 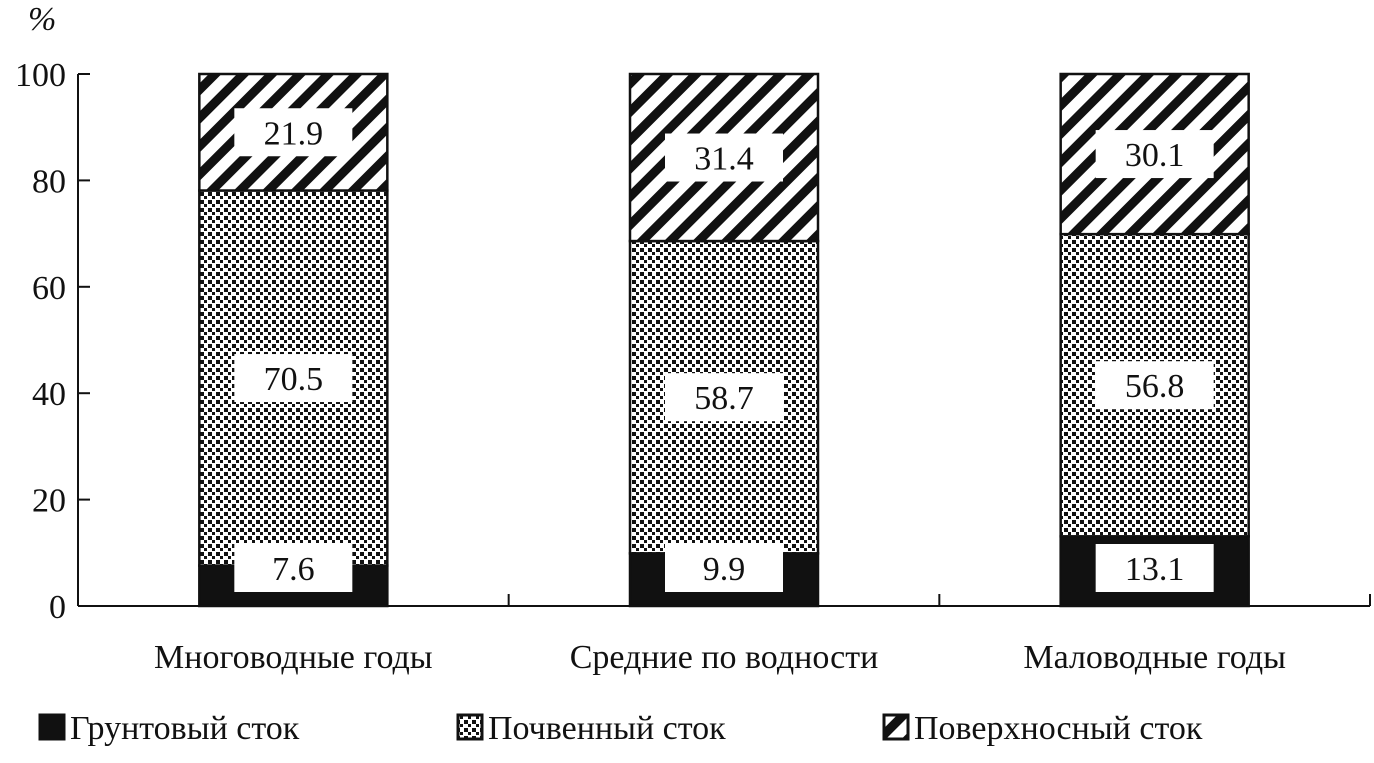 I want to click on data-label: 31.4, so click(x=724, y=159).